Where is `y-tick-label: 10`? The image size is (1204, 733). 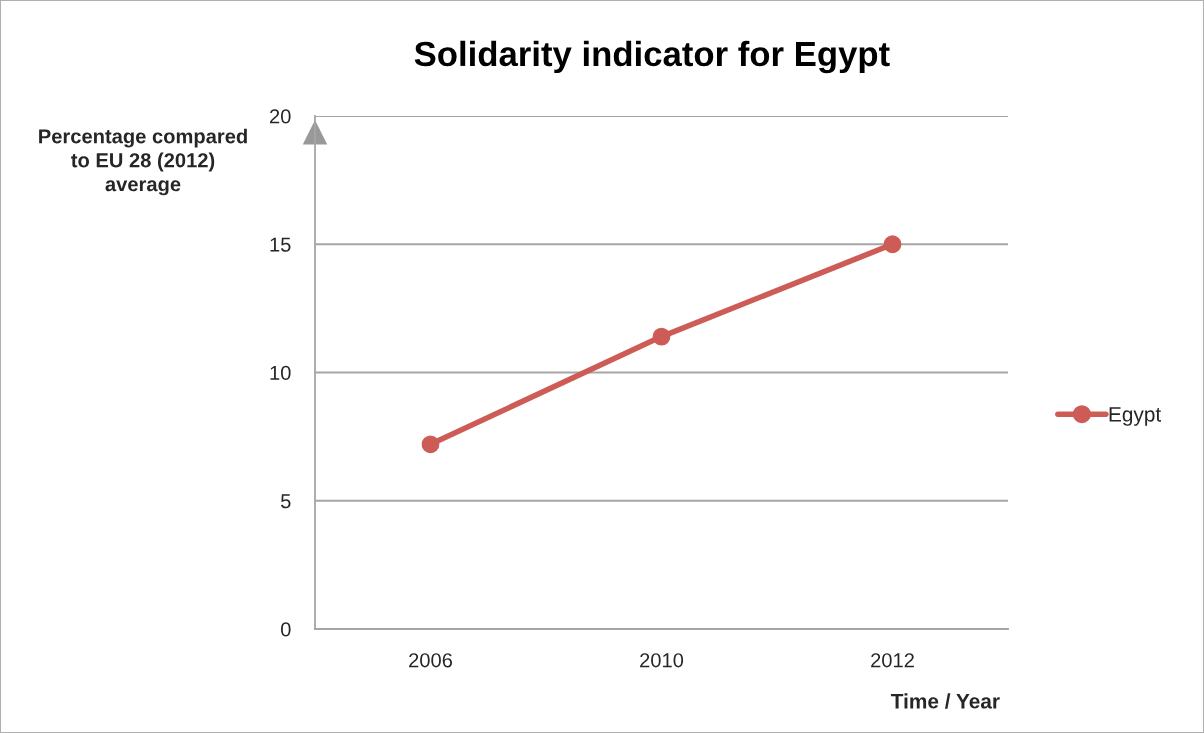
y-tick-label: 10 is located at coordinates (280, 372).